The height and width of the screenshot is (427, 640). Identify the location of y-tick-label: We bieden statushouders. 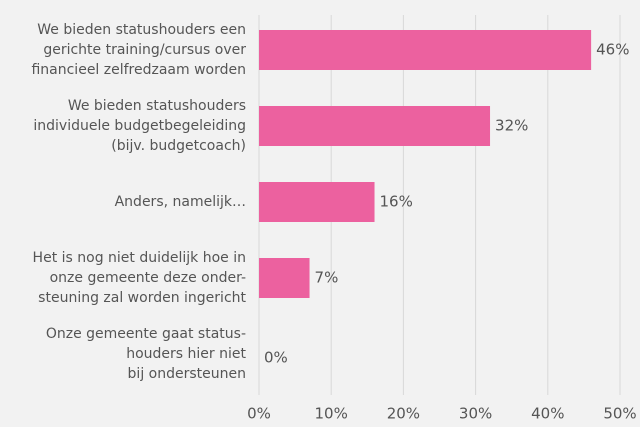
(157, 106).